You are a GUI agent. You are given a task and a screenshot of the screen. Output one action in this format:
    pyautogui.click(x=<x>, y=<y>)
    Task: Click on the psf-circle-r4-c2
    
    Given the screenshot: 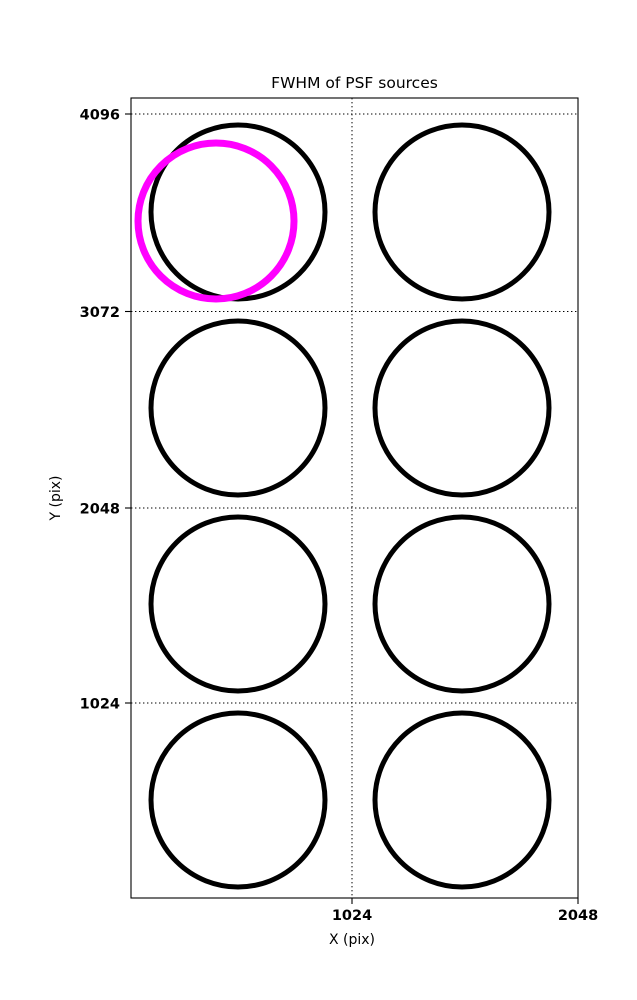 What is the action you would take?
    pyautogui.click(x=462, y=800)
    